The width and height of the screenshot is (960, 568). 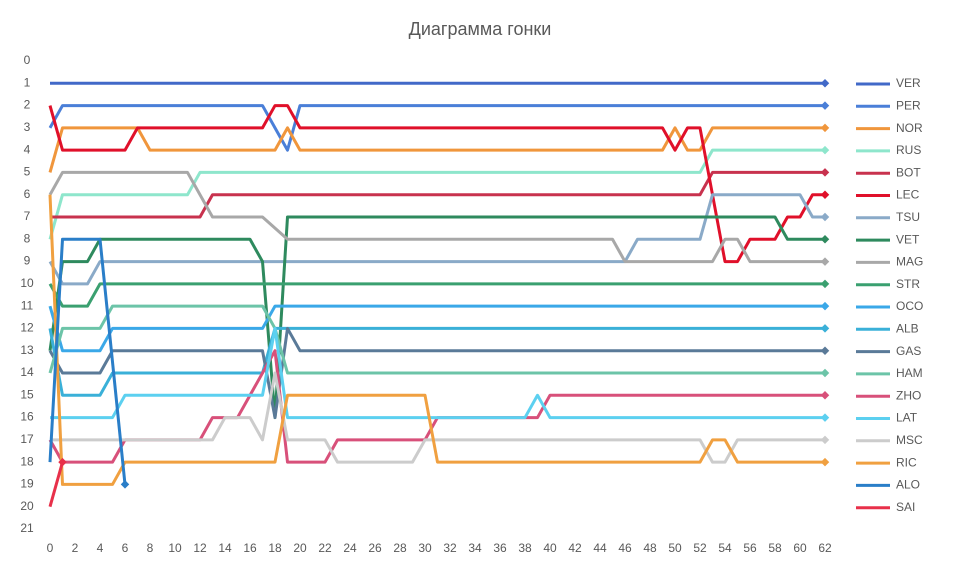 I want to click on x-tick-label: 50, so click(x=675, y=548).